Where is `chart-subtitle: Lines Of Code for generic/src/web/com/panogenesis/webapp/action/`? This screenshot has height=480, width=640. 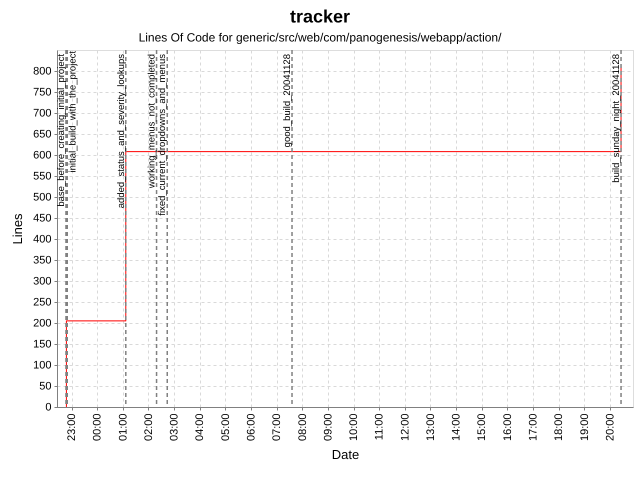
chart-subtitle: Lines Of Code for generic/src/web/com/panogenesis/webapp/action/ is located at coordinates (320, 37).